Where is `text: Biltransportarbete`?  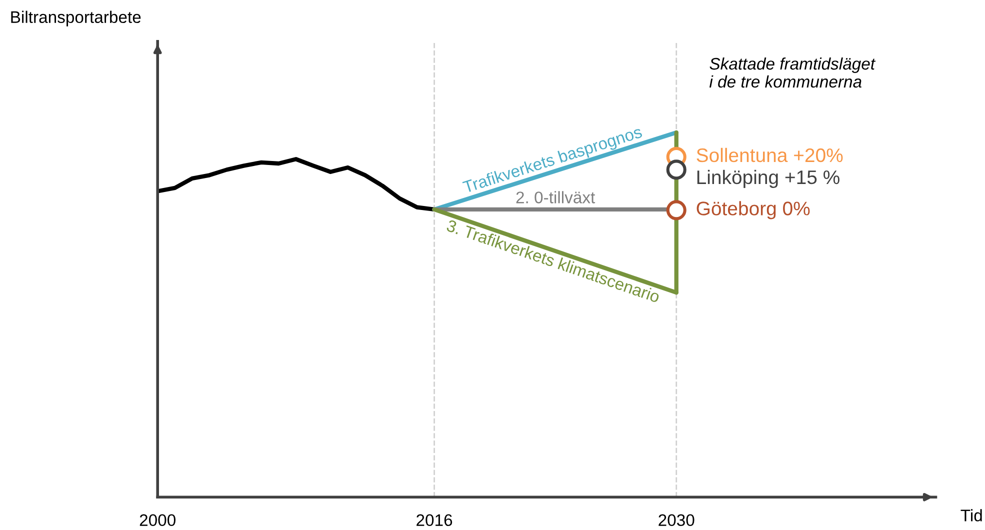 text: Biltransportarbete is located at coordinates (76, 18).